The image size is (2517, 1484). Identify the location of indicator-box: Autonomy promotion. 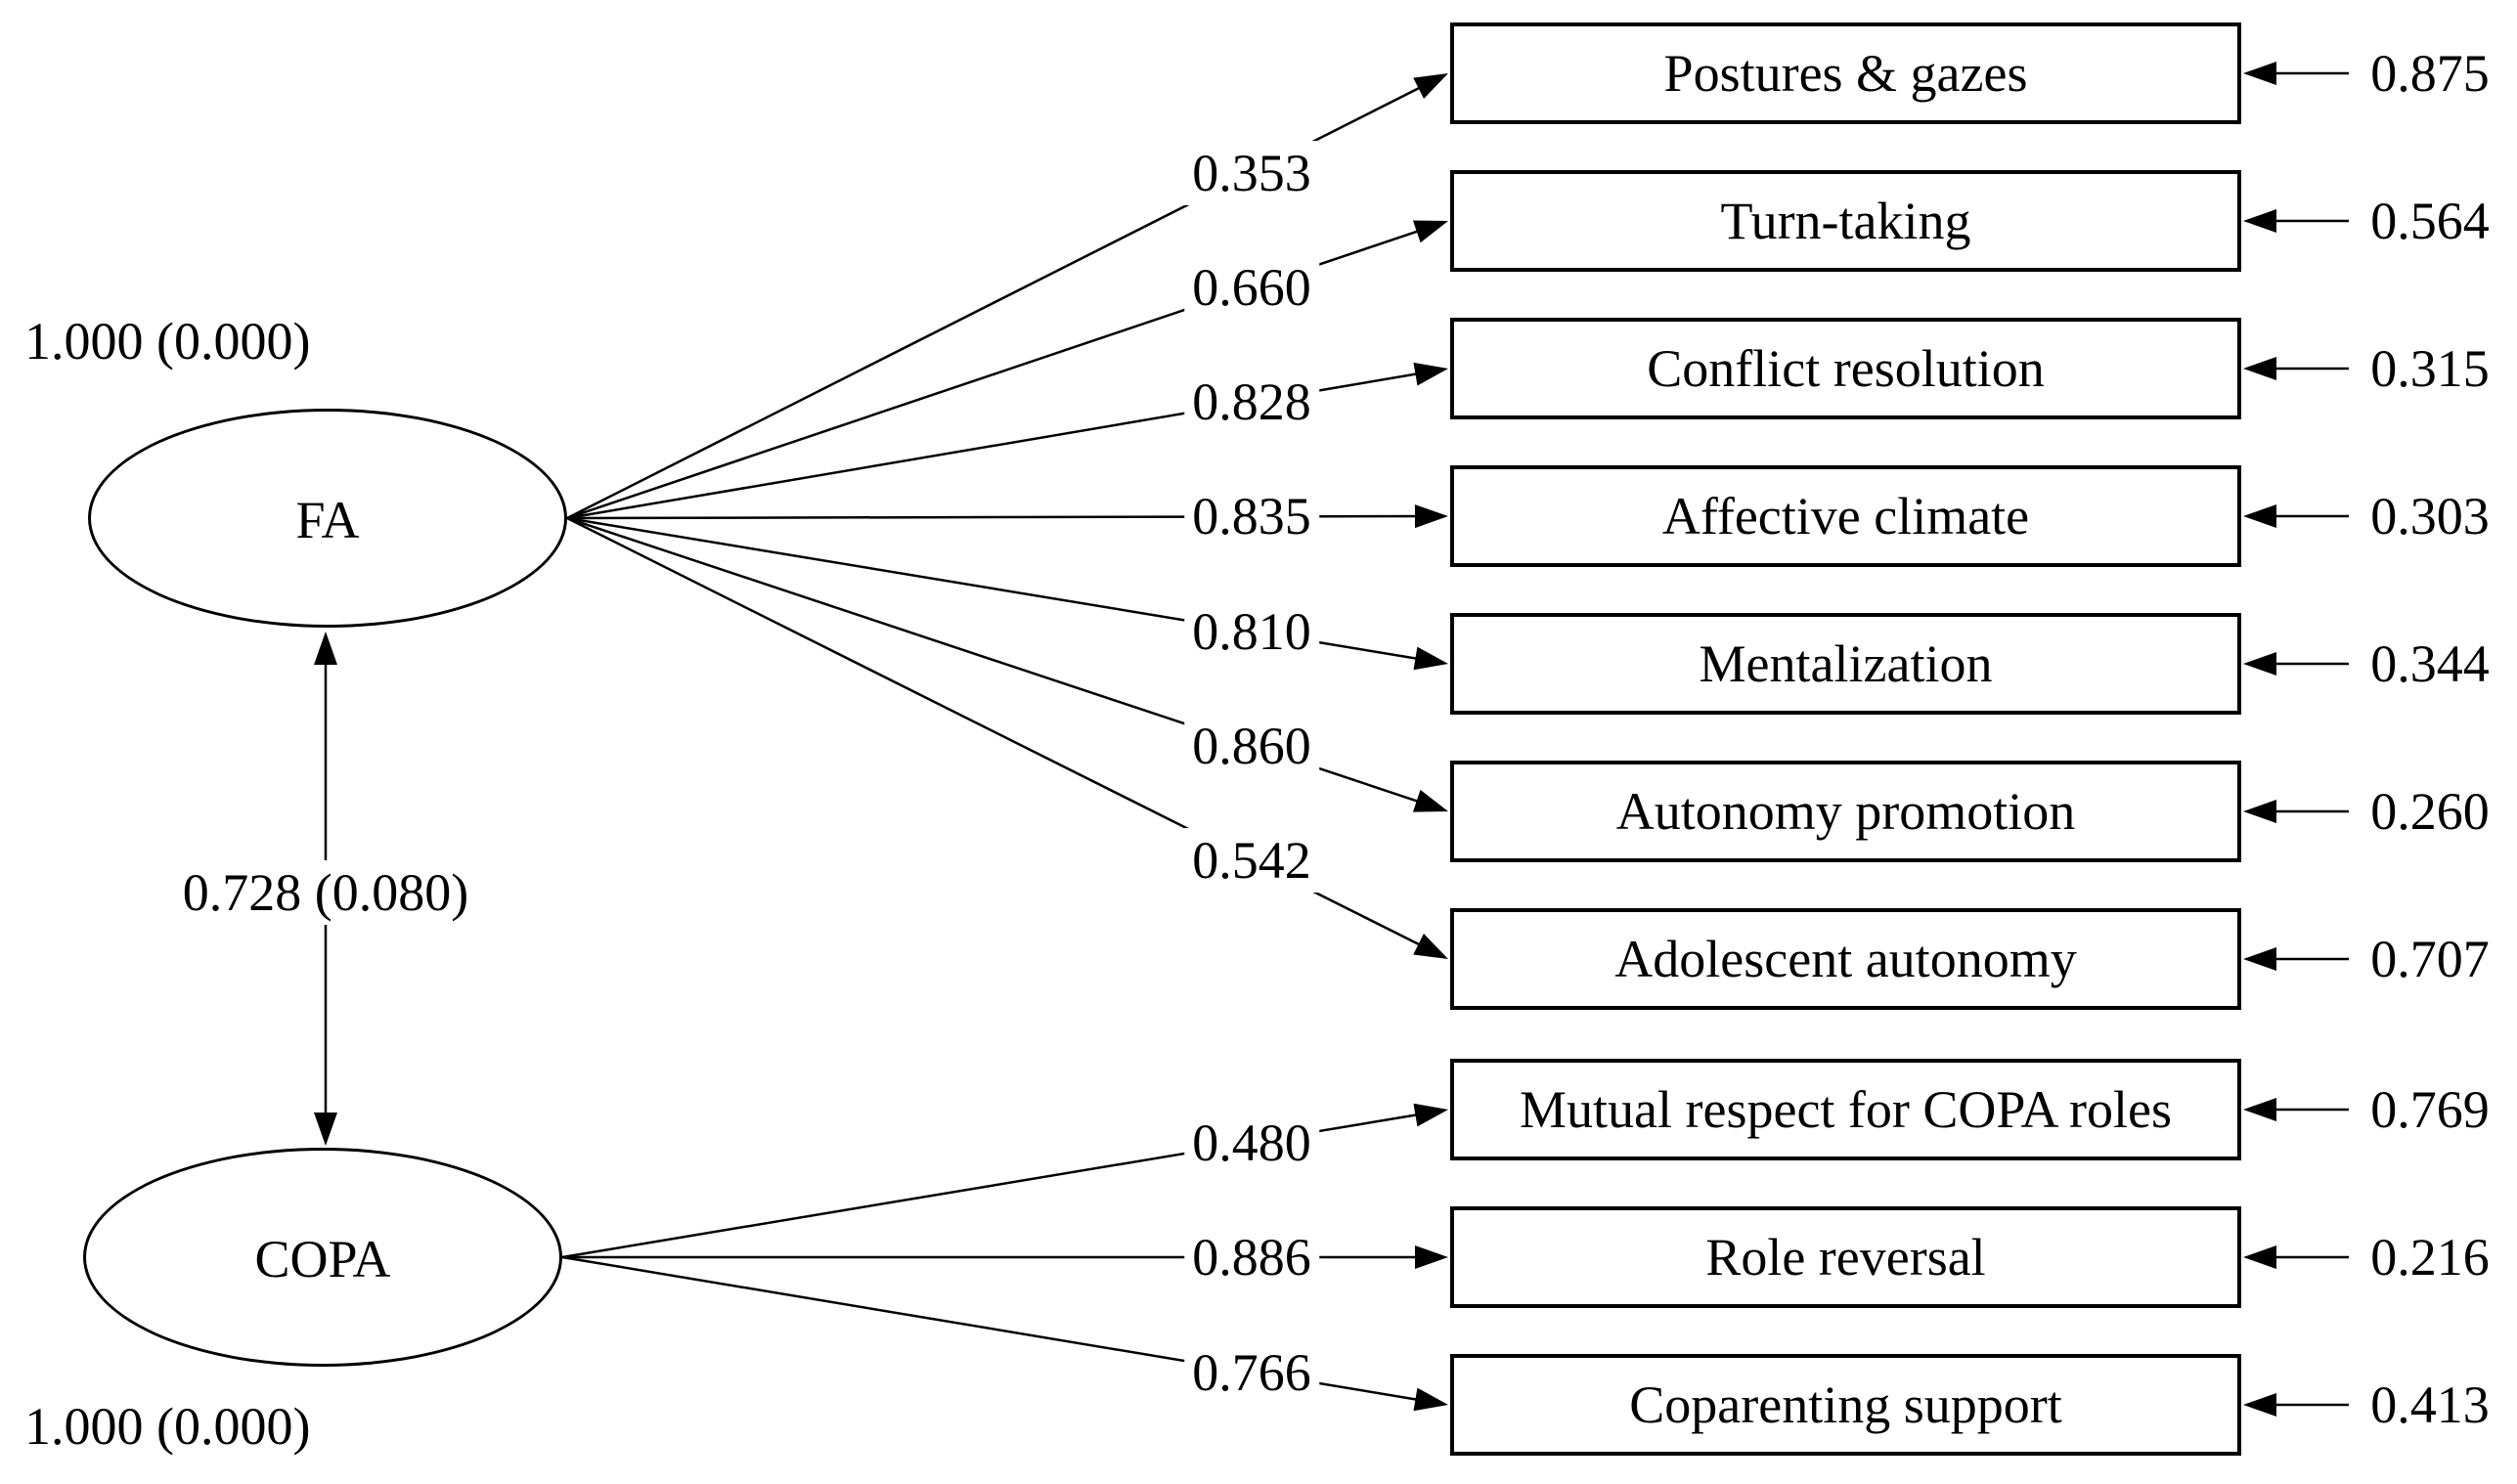
(1846, 811).